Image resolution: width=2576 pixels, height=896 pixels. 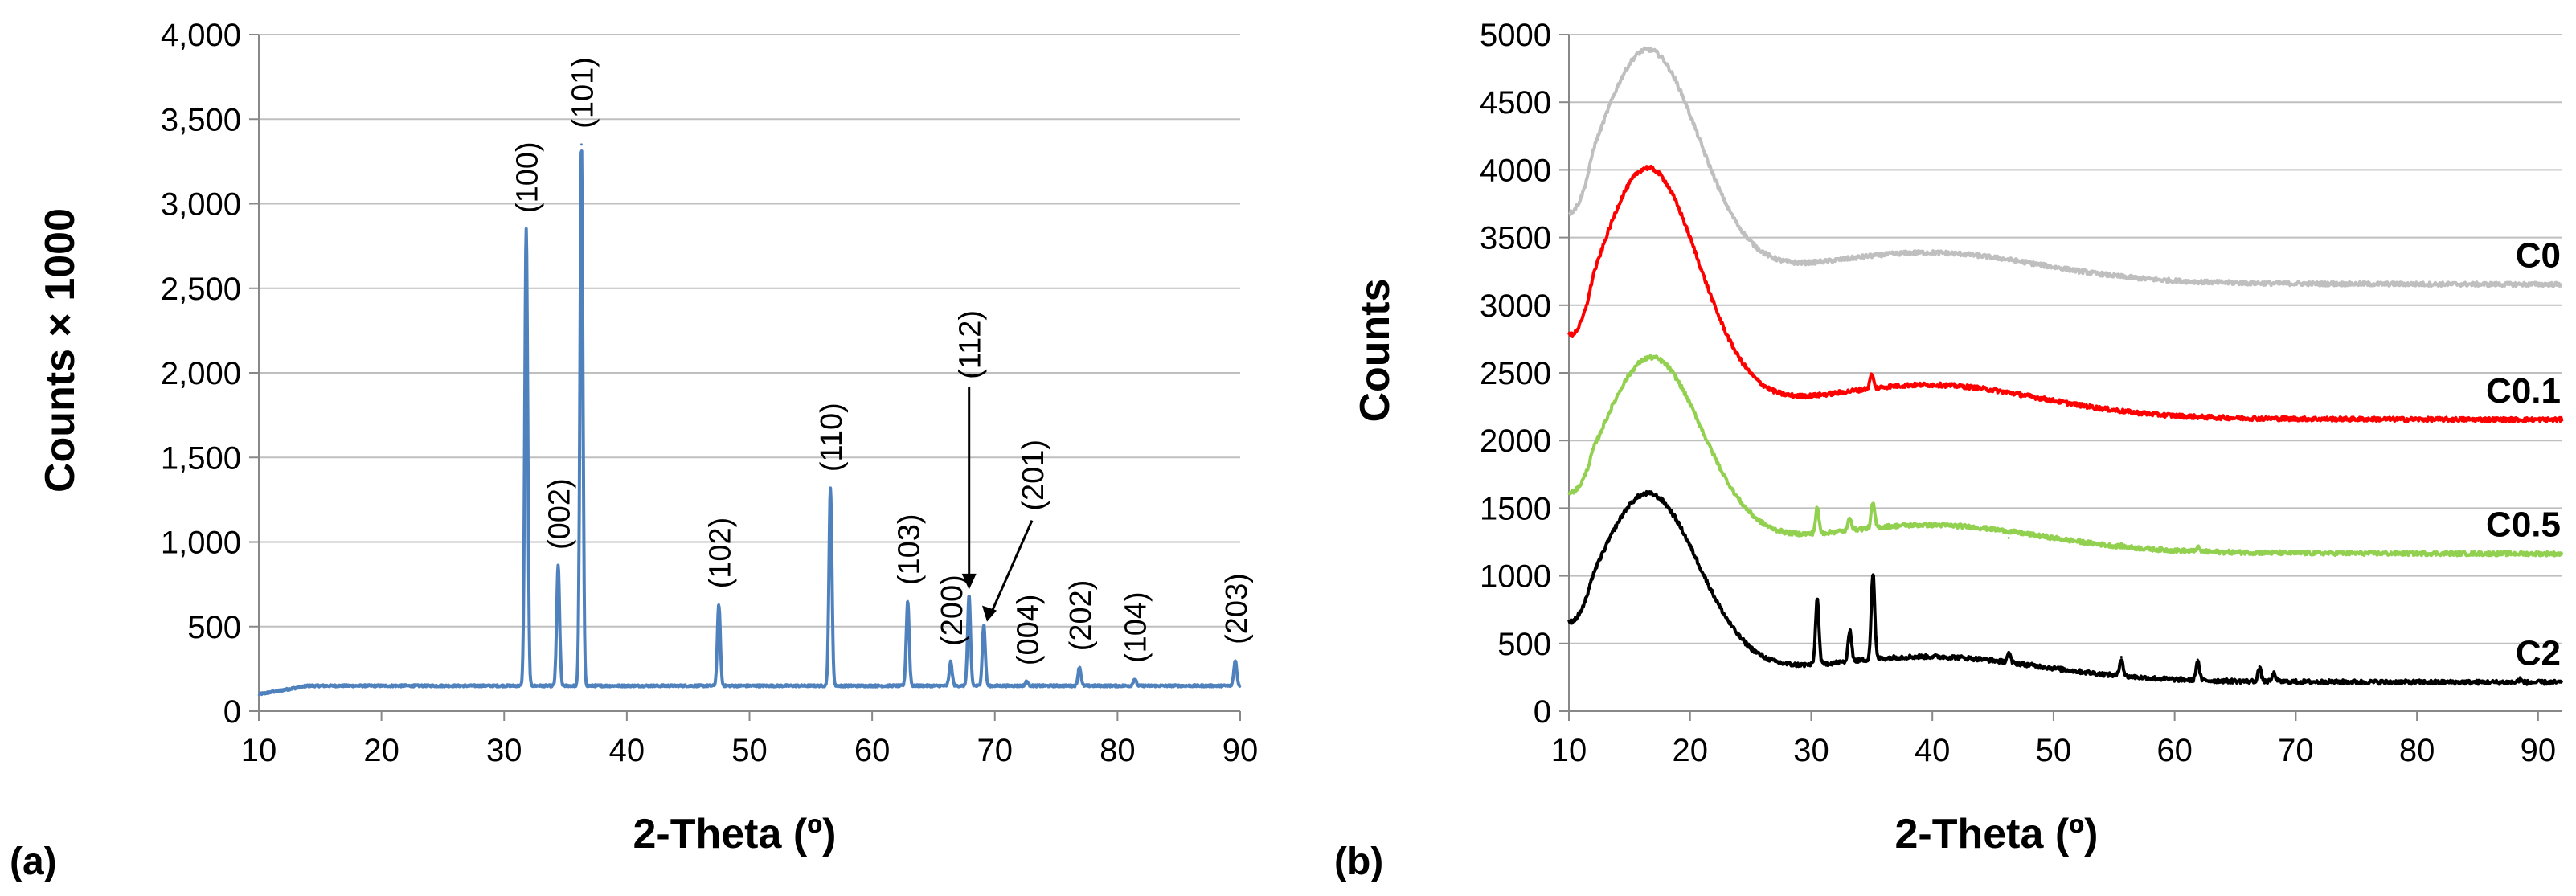 What do you see at coordinates (1033, 475) in the screenshot?
I see `peak-label: (201)` at bounding box center [1033, 475].